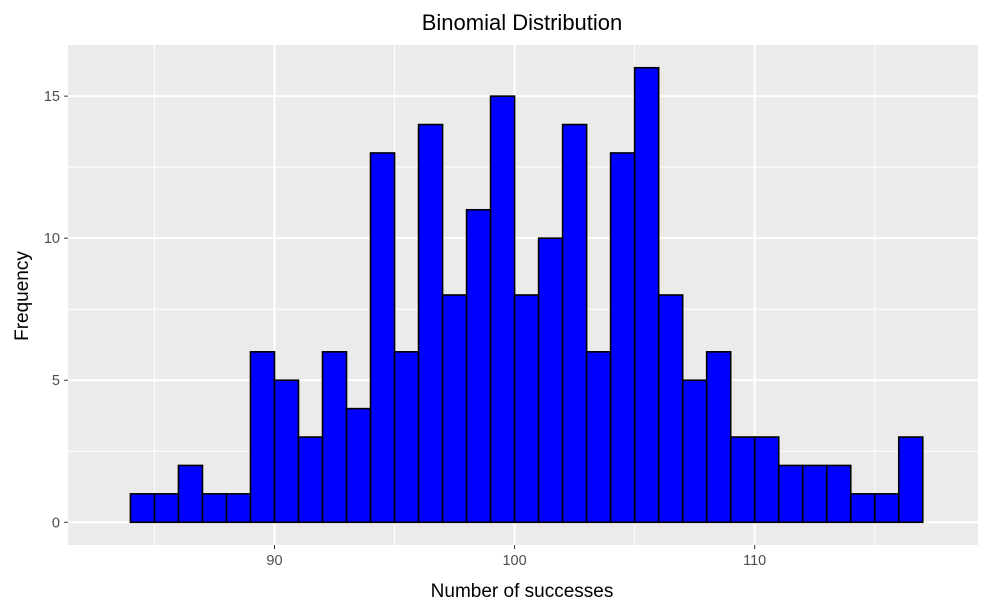 The image size is (991, 612). I want to click on x-axis: 90 100 110, so click(516, 557).